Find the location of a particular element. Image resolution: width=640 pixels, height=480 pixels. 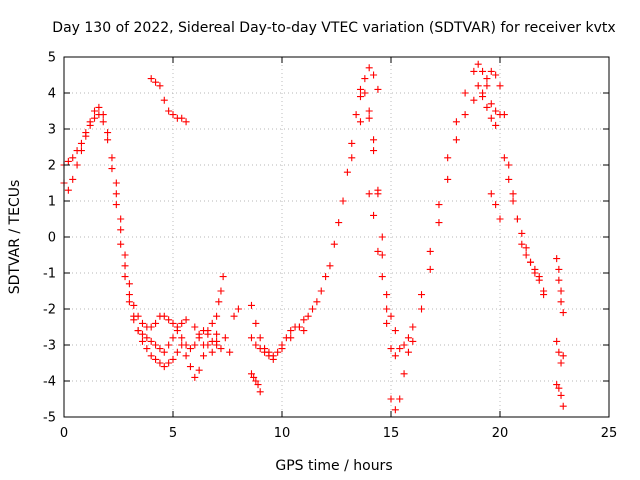

y-tick-label: 2 is located at coordinates (52, 166).